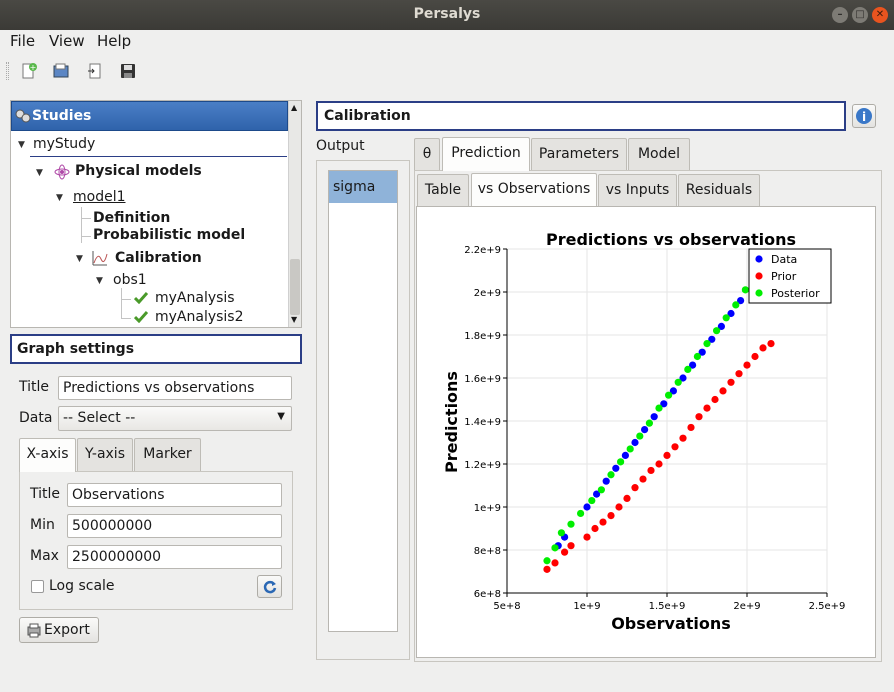  Describe the element at coordinates (138, 171) in the screenshot. I see `tree-physical-models: Physical models` at that location.